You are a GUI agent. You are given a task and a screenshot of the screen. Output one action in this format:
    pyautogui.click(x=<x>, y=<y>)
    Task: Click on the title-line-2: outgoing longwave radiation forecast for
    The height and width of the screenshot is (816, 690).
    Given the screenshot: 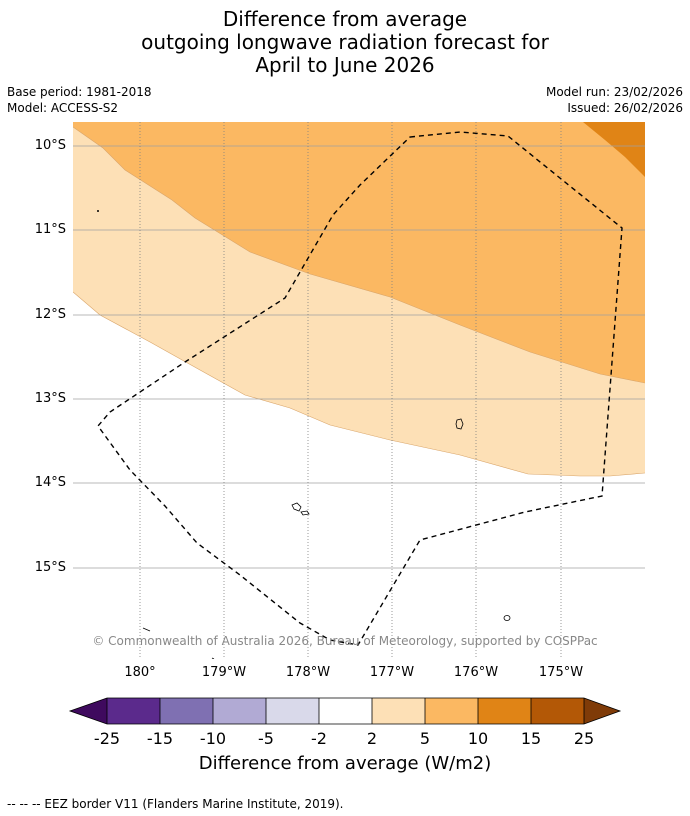 What is the action you would take?
    pyautogui.click(x=345, y=42)
    